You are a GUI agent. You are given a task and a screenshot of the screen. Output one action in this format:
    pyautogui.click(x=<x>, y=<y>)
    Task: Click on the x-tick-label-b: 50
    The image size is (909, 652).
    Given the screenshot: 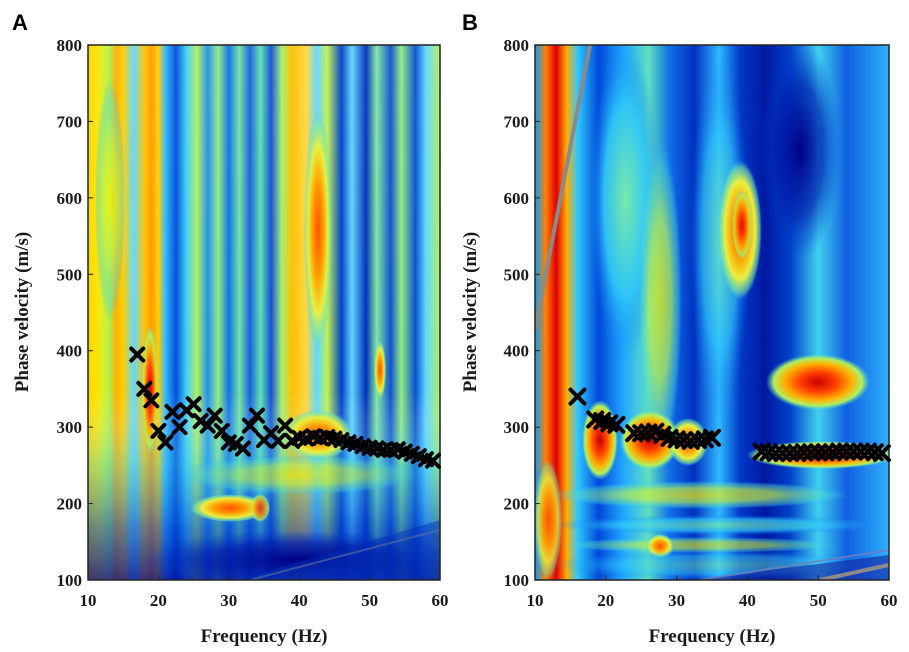 What is the action you would take?
    pyautogui.click(x=818, y=600)
    